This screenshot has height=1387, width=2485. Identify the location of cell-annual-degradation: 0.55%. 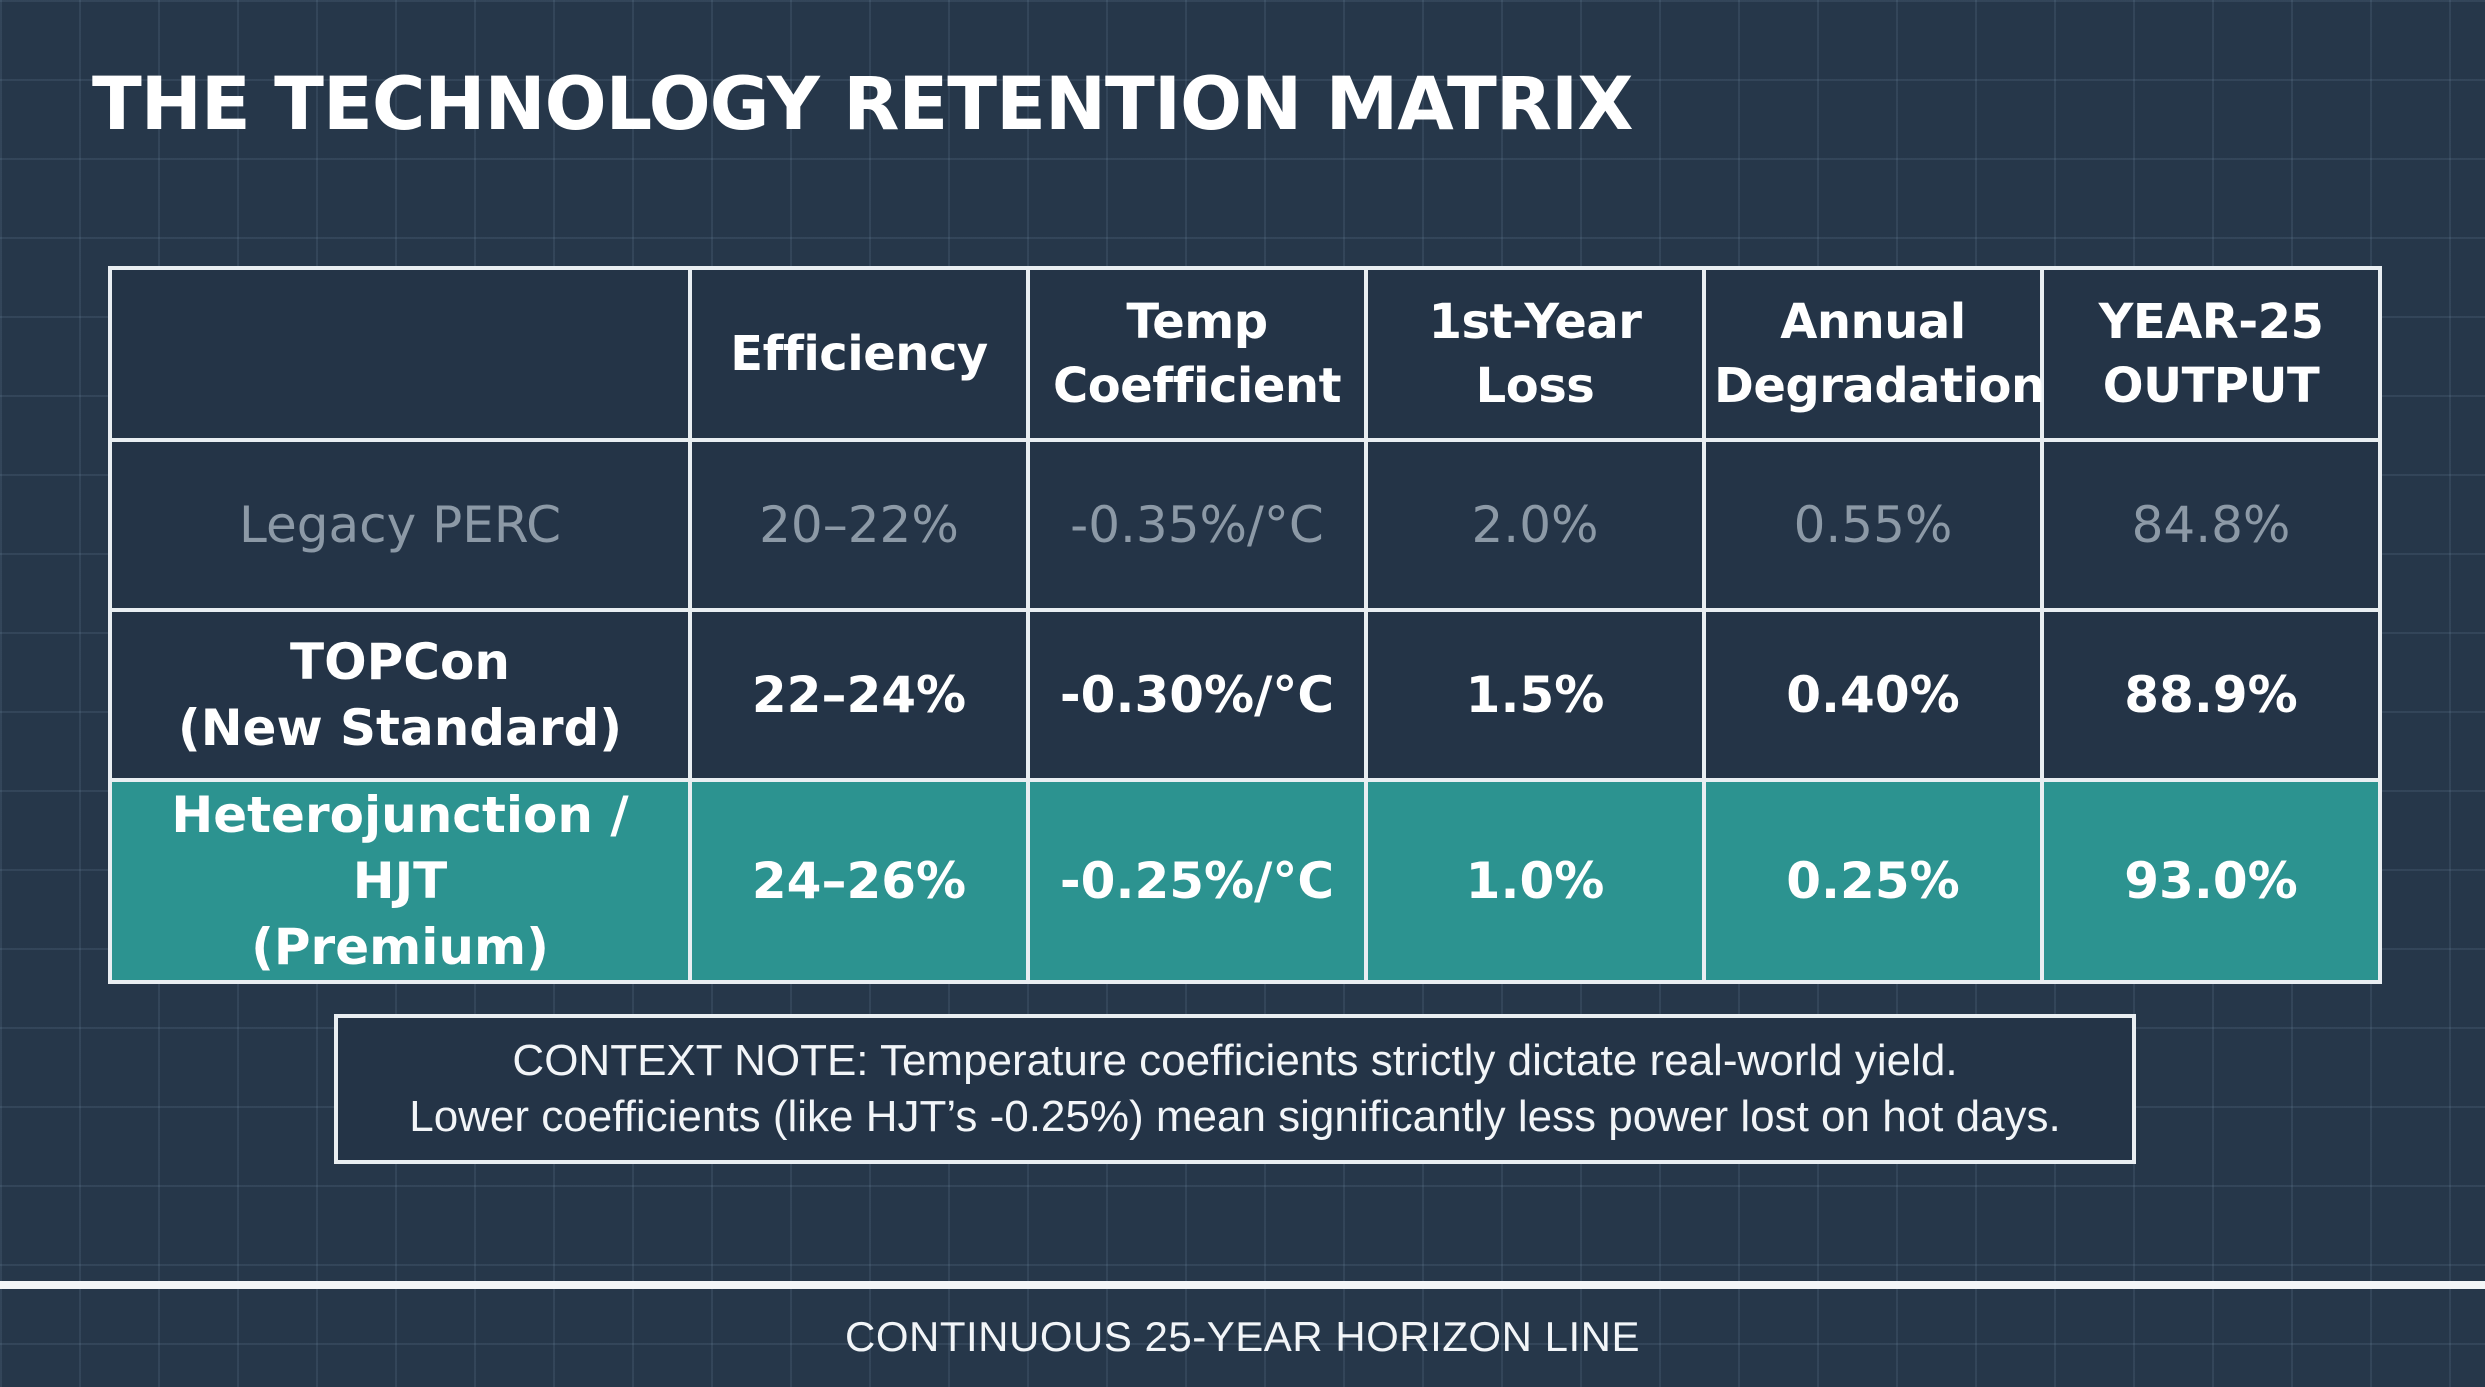
(1873, 525).